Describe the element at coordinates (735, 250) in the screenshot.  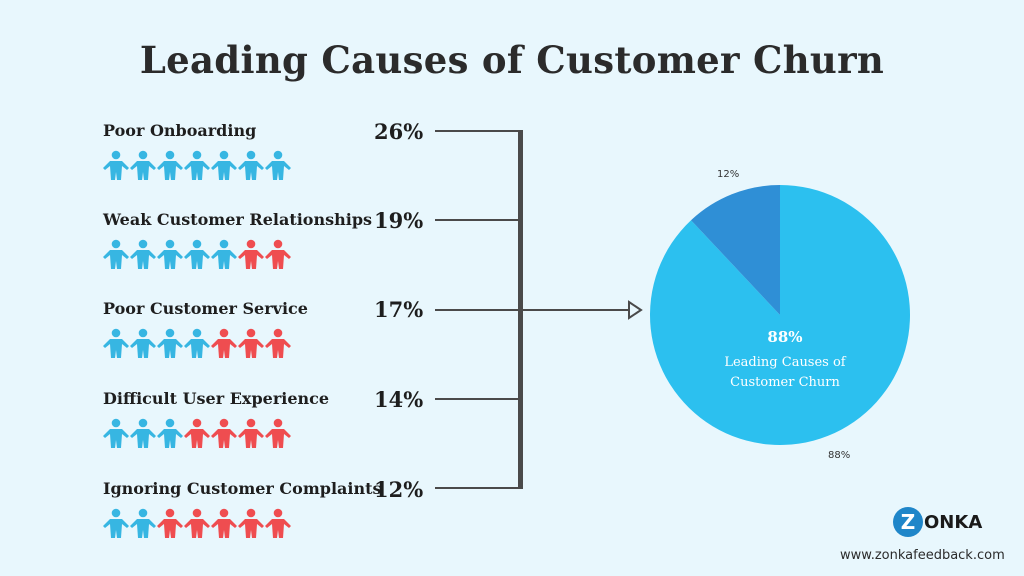
I see `pie-slice-small` at that location.